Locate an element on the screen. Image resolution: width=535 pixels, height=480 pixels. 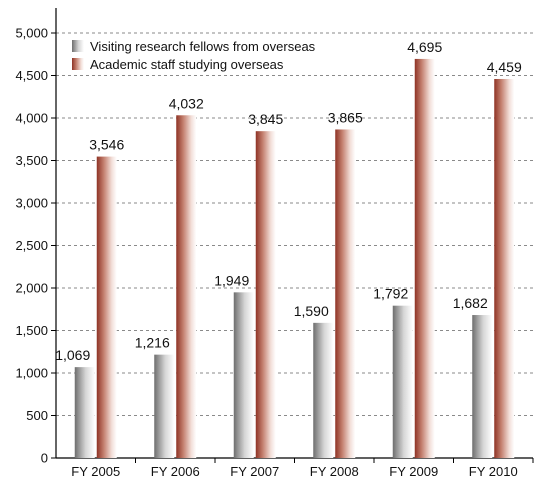
y-tick-label: 0 is located at coordinates (44, 458).